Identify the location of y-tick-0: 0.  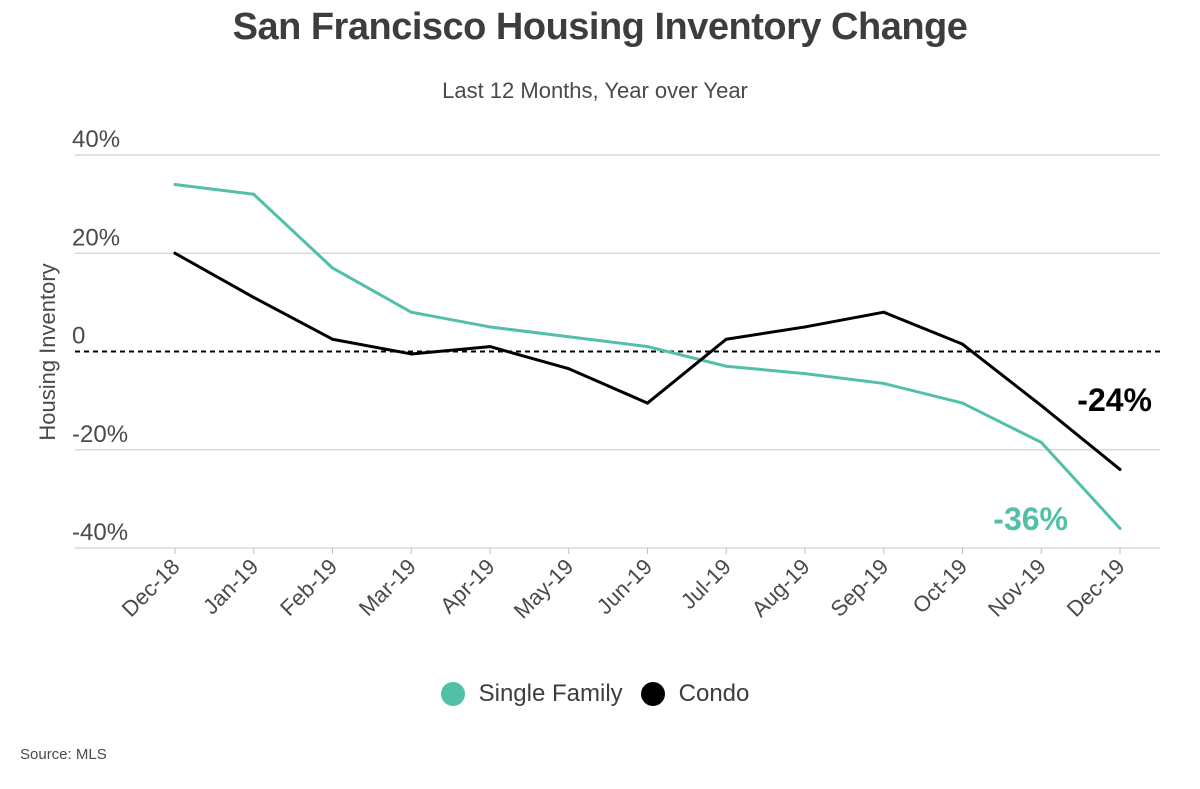
(78, 336).